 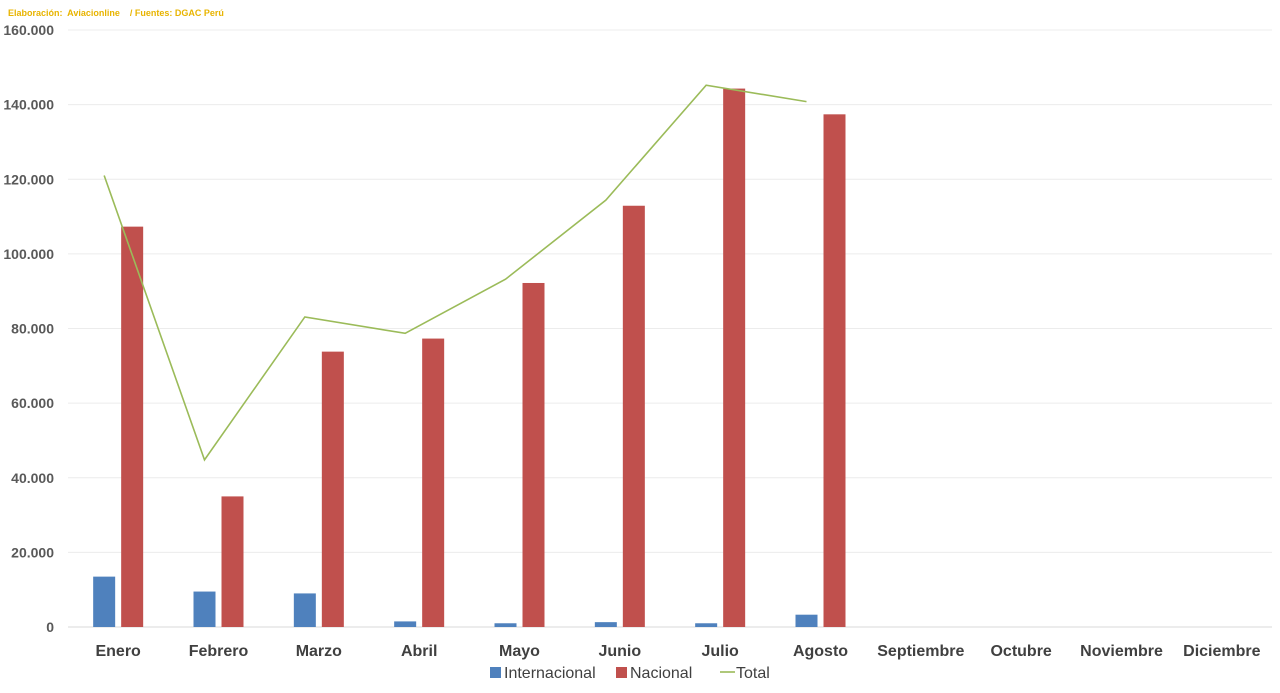 What do you see at coordinates (834, 371) in the screenshot?
I see `bar-nacional-agosto` at bounding box center [834, 371].